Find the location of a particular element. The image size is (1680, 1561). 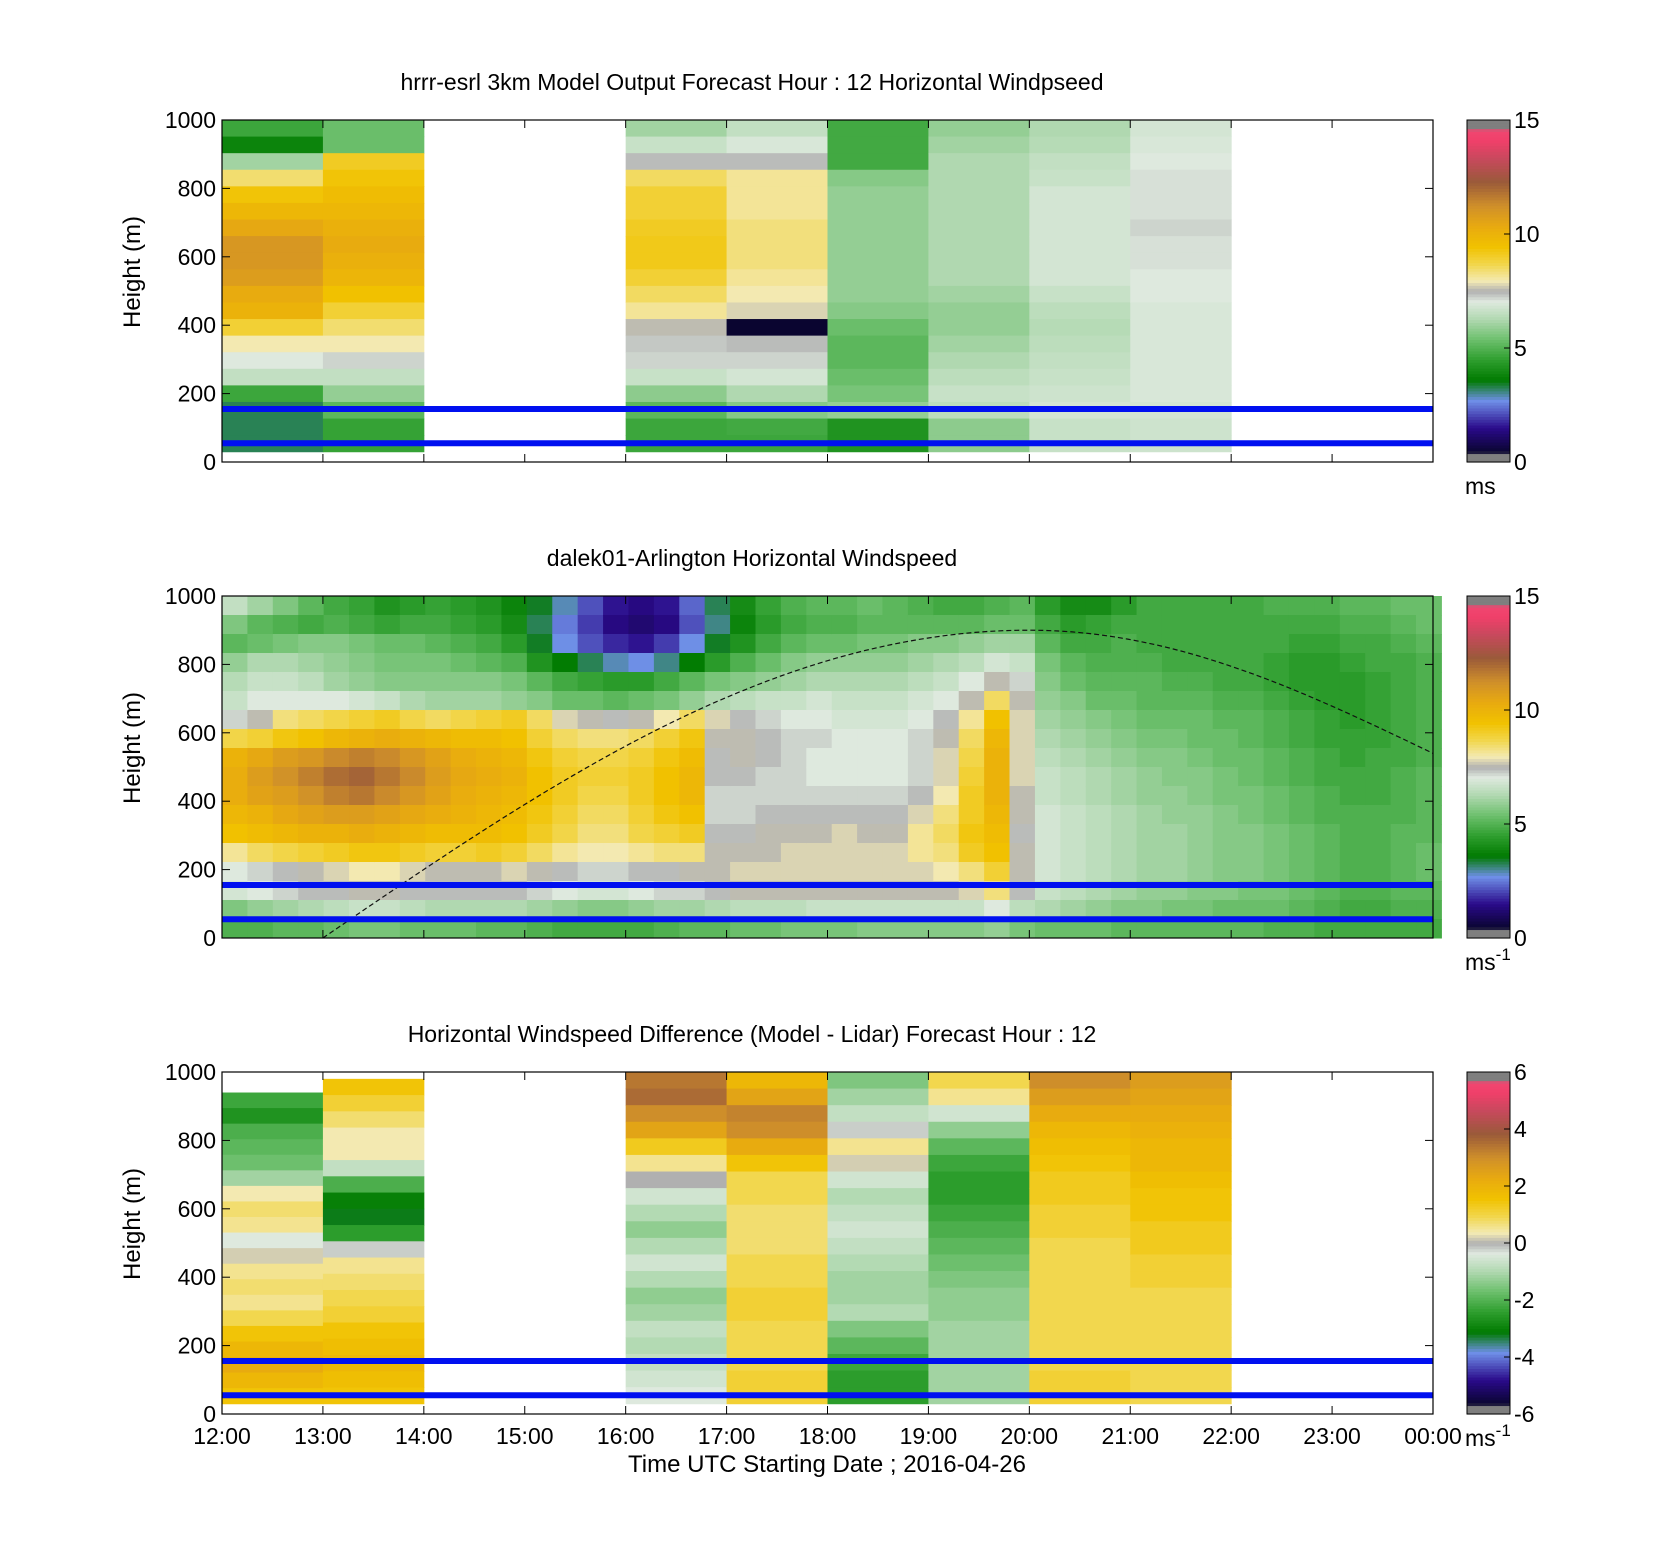

colorbar-tick-label: 6 is located at coordinates (1520, 1072).